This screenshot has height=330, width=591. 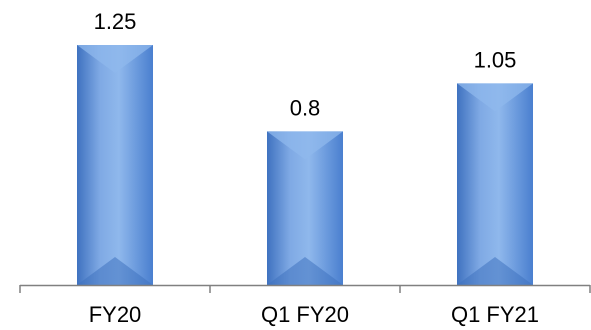 What do you see at coordinates (305, 107) in the screenshot?
I see `data-label: 0.8` at bounding box center [305, 107].